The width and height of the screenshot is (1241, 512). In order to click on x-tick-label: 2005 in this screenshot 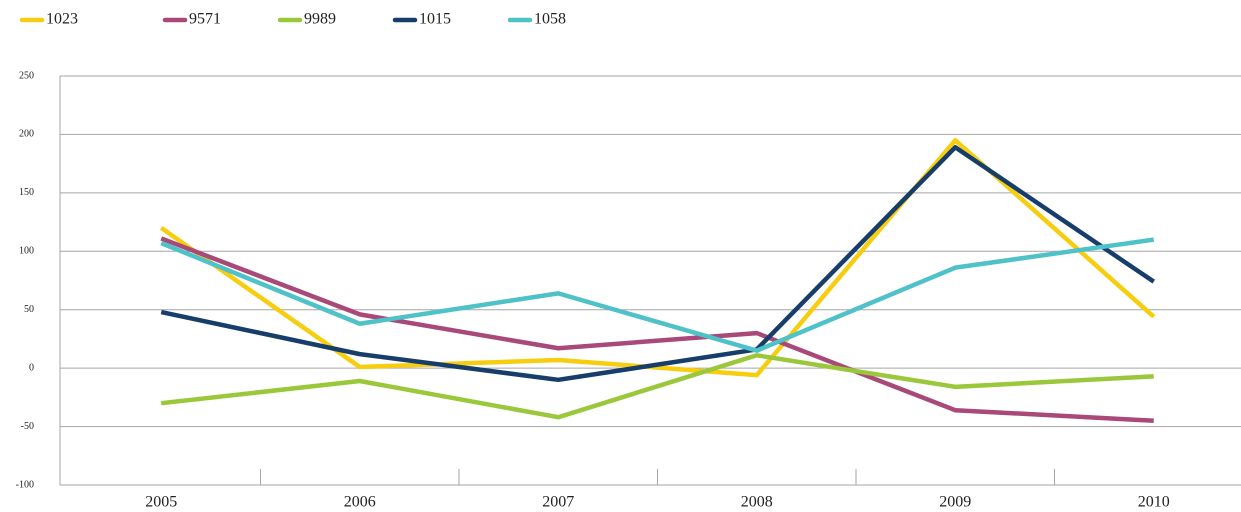, I will do `click(161, 502)`.